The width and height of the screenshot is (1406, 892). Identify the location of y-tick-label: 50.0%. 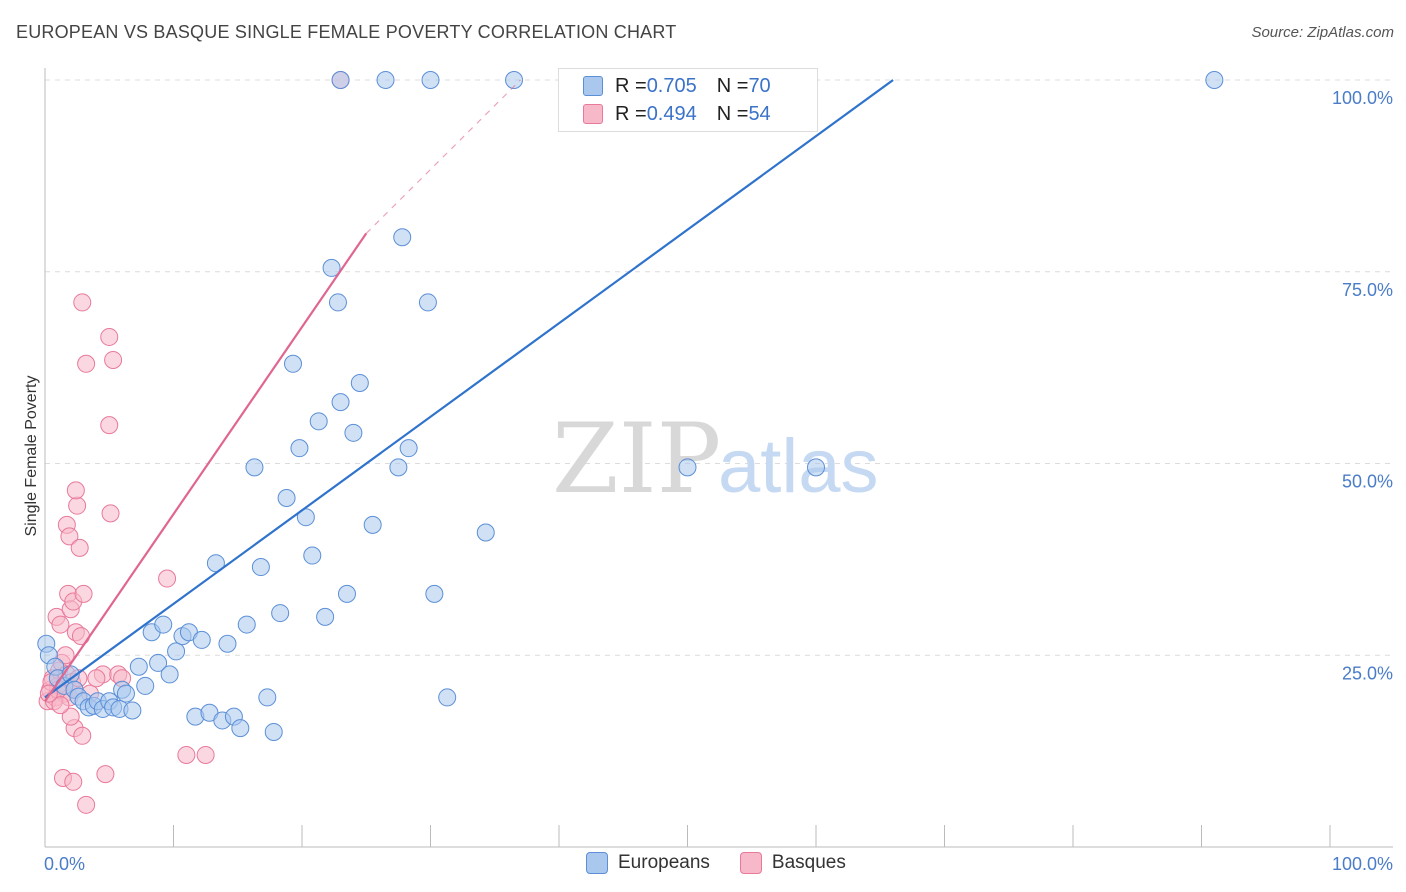
(1367, 482).